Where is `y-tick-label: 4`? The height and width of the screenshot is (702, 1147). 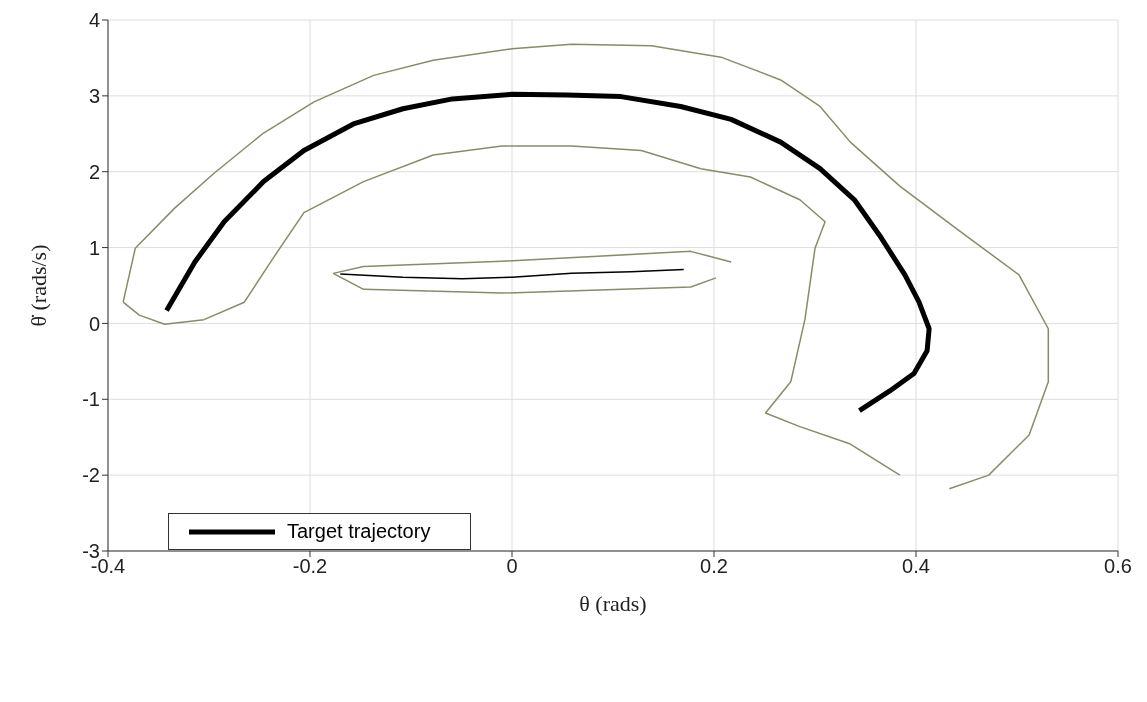 y-tick-label: 4 is located at coordinates (94, 20).